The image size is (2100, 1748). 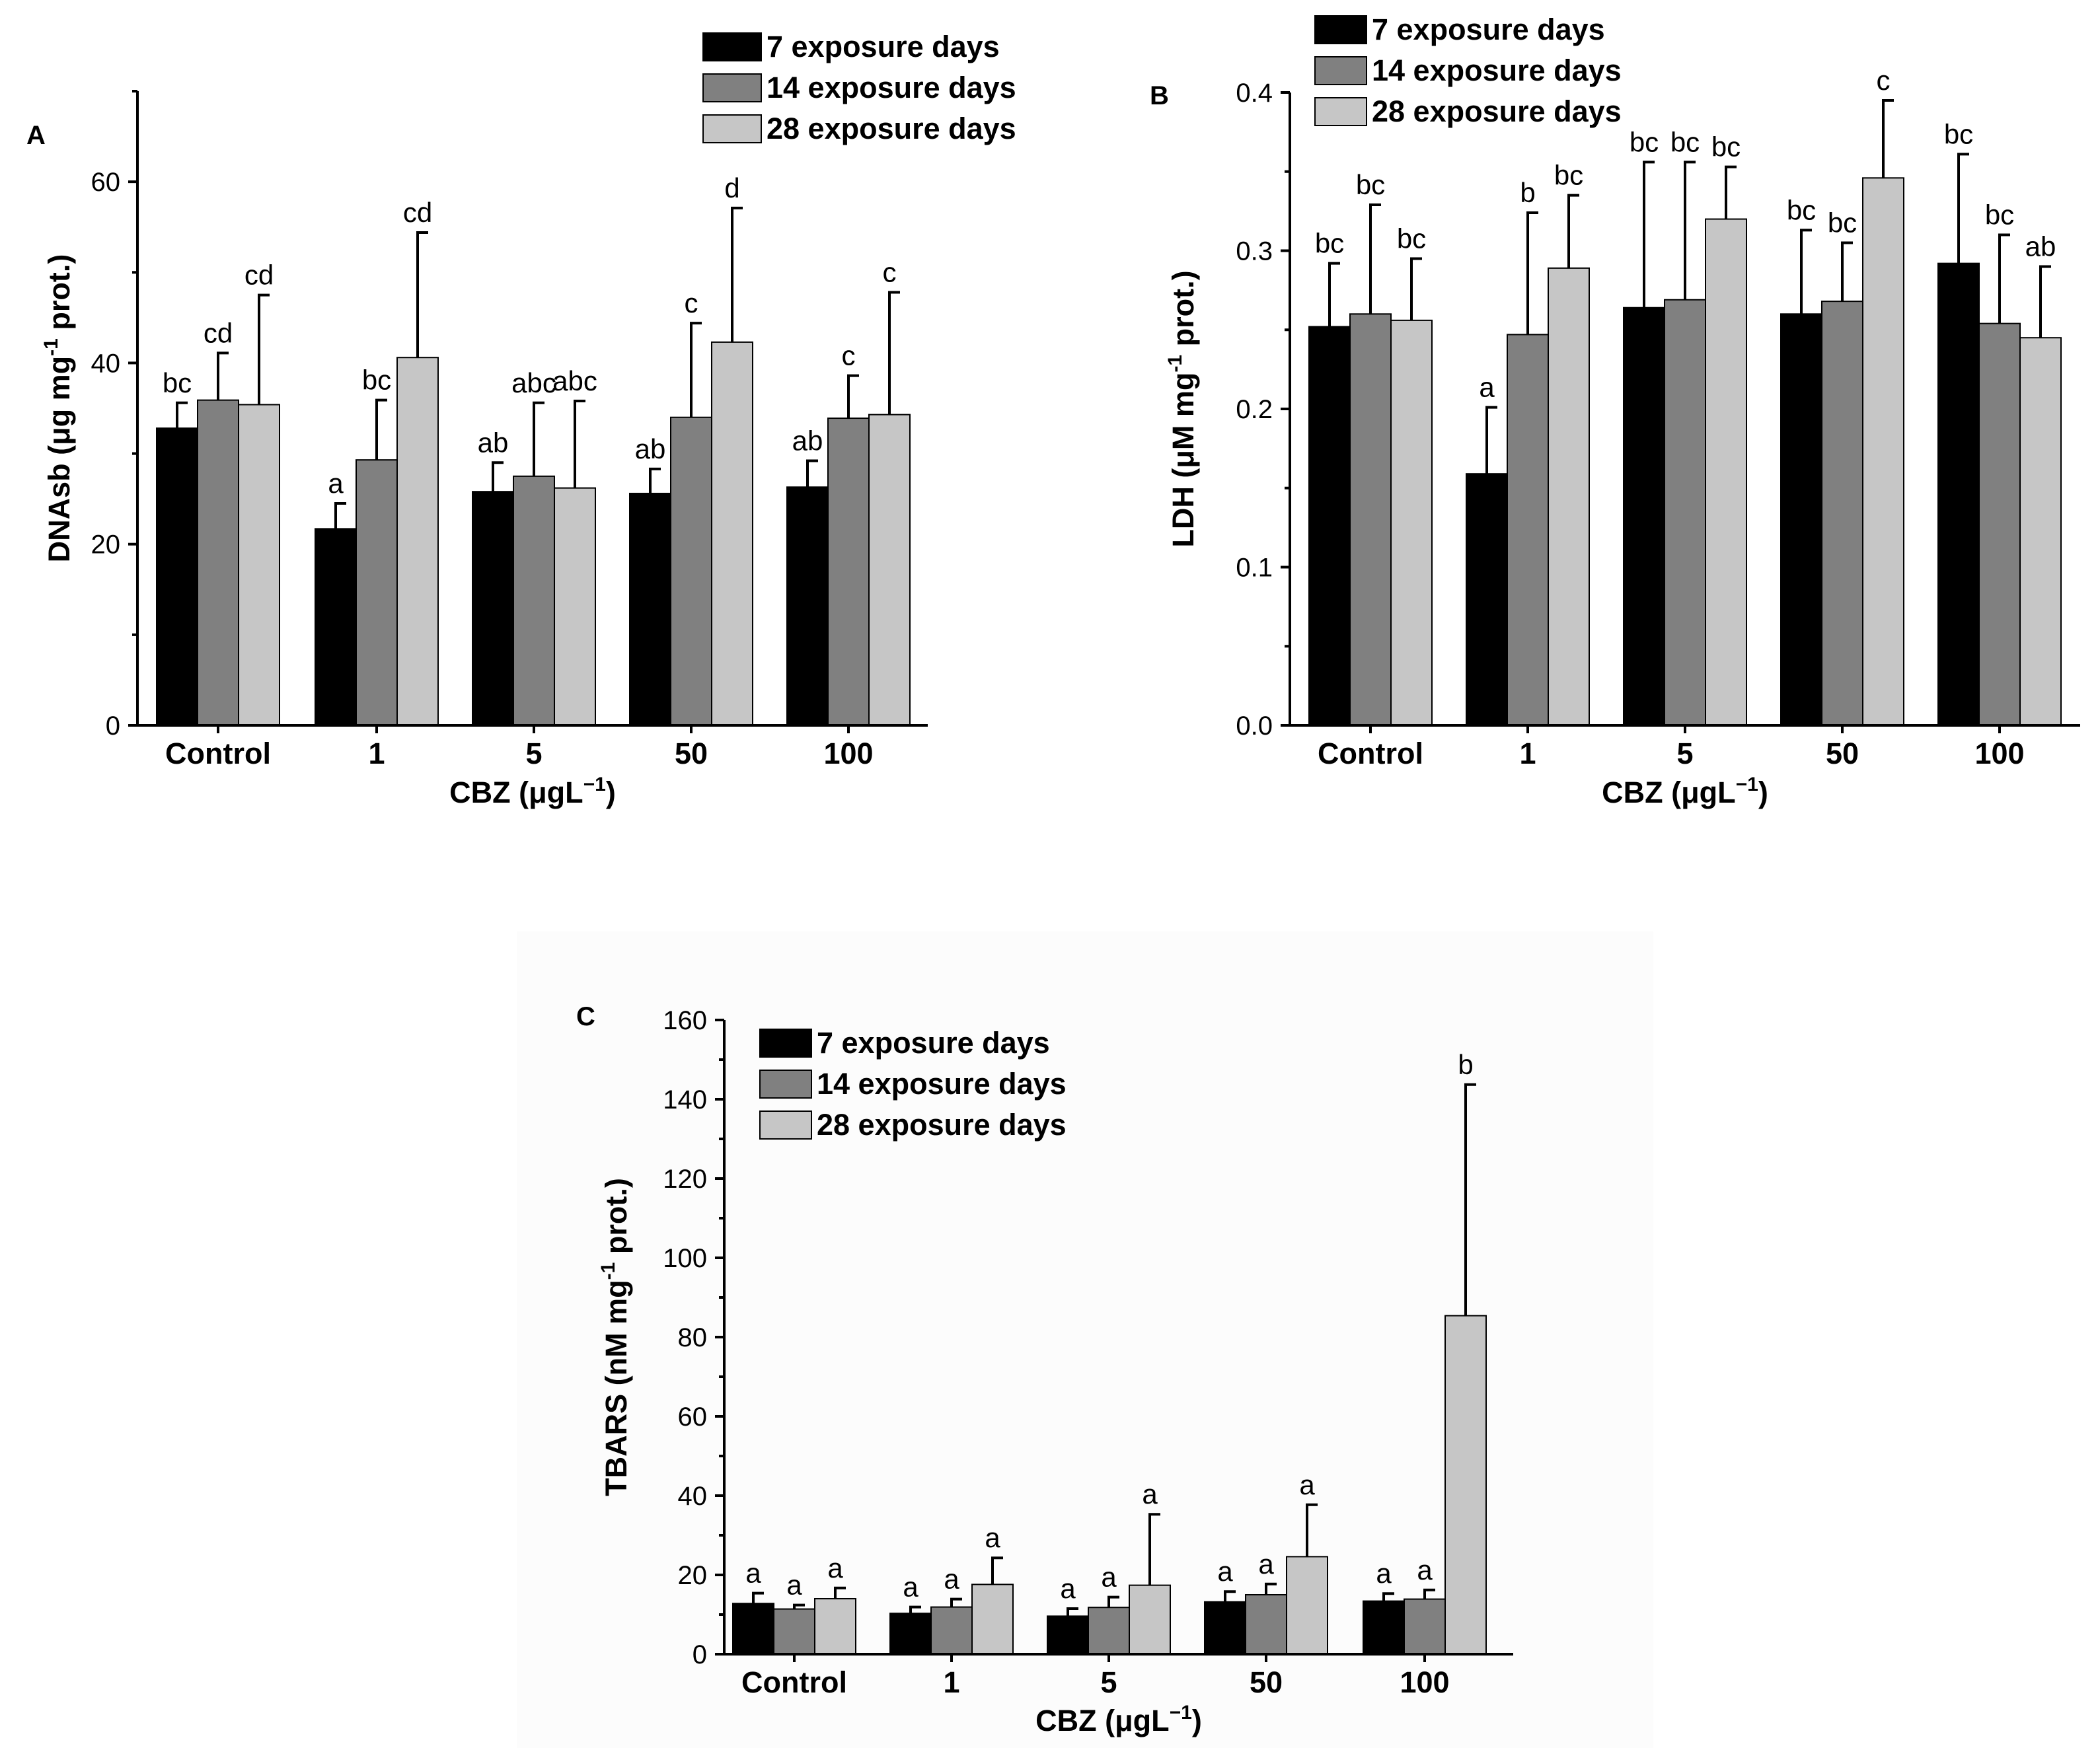 What do you see at coordinates (1528, 192) in the screenshot?
I see `panel-b-significance-letter: b` at bounding box center [1528, 192].